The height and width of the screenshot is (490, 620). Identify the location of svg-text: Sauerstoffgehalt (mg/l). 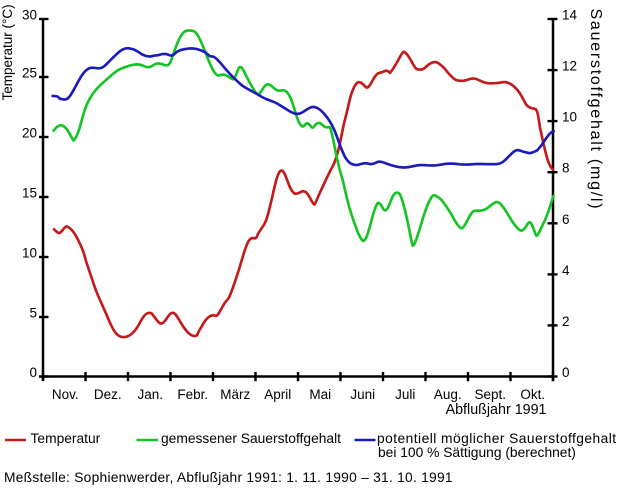
(595, 110).